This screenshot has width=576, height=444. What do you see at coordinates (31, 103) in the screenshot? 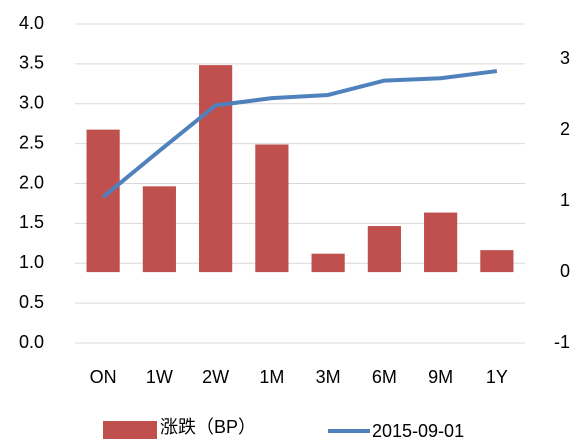
I see `y-tick-label: 3.0` at bounding box center [31, 103].